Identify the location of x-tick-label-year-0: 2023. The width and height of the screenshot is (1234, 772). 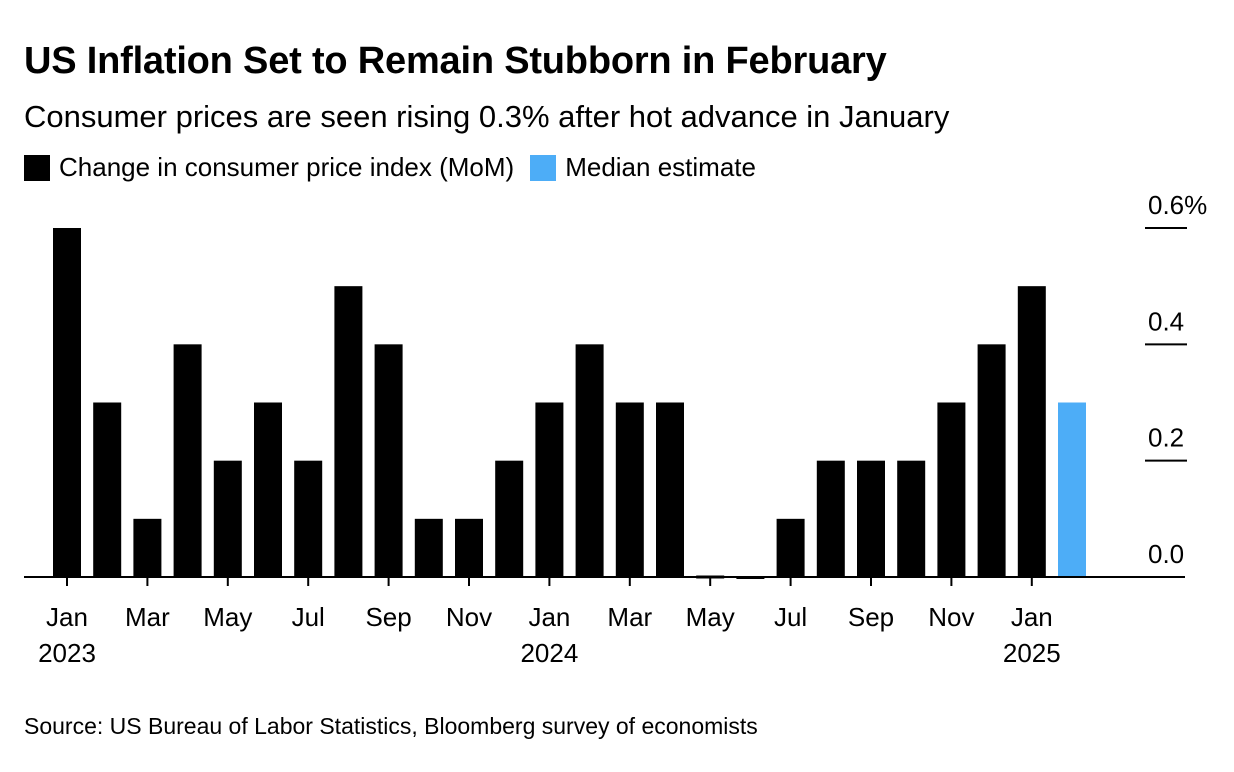
(67, 653).